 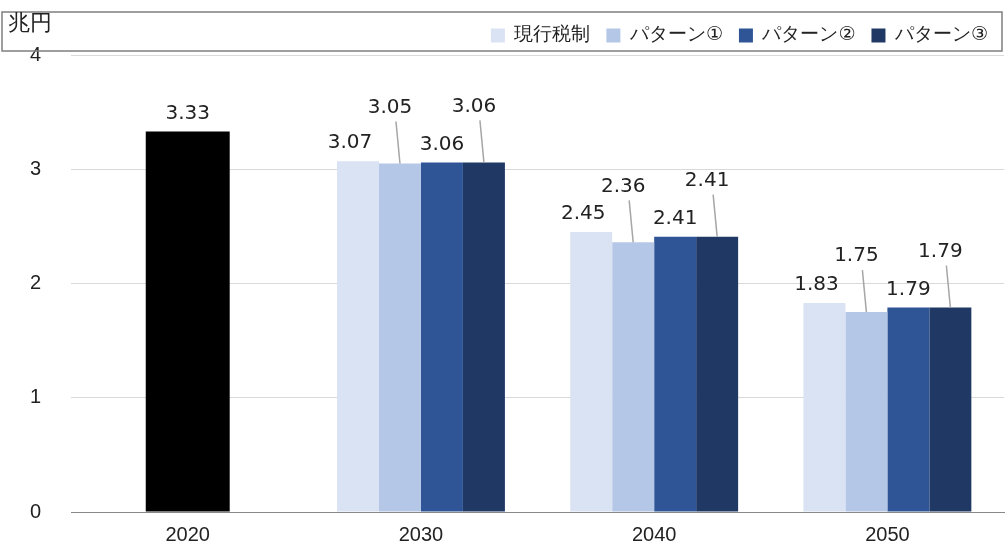 I want to click on y-tick-label: 1, so click(x=36, y=396).